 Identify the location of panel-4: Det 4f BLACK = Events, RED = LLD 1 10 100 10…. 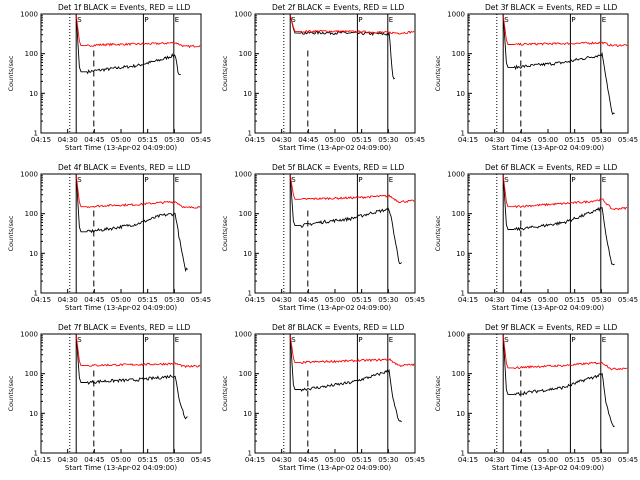
(109, 237).